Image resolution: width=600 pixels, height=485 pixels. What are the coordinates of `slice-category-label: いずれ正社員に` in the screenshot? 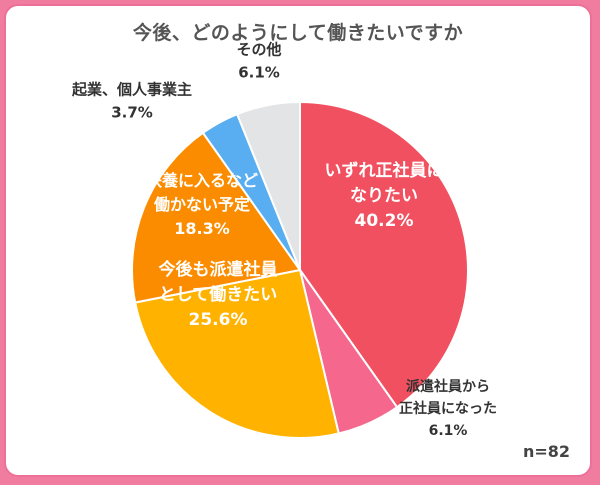 It's located at (384, 170).